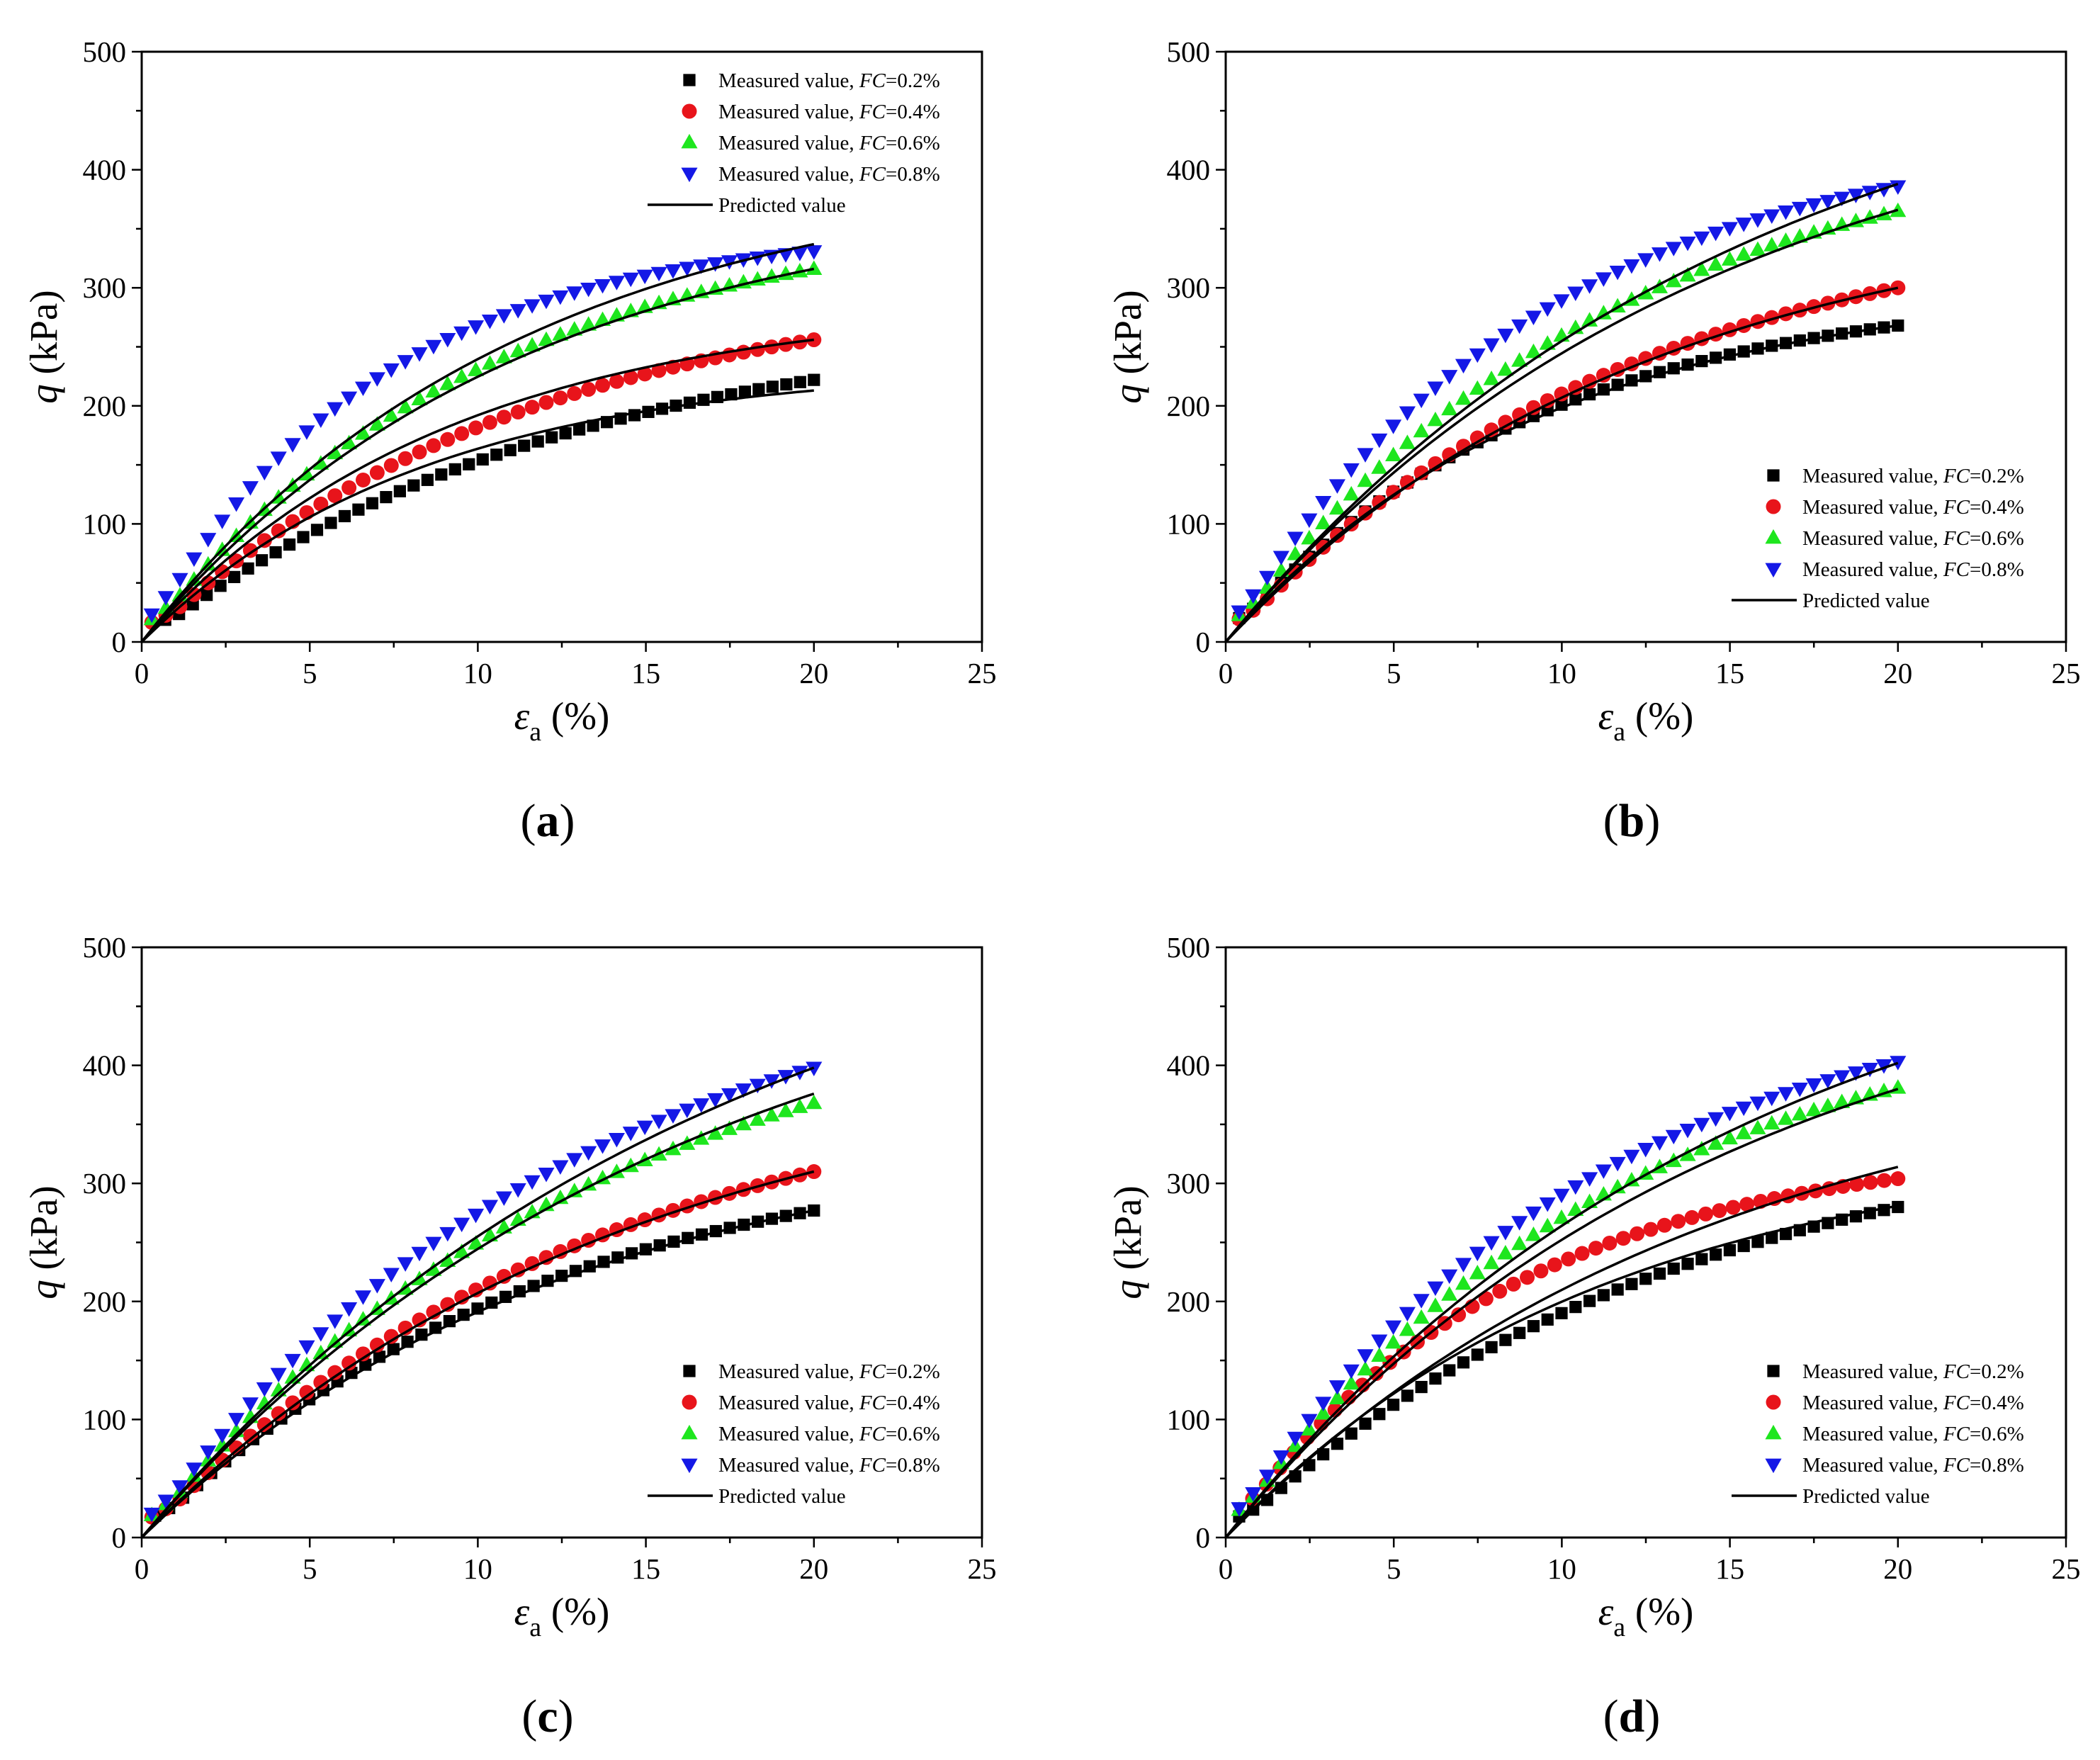 This screenshot has width=2100, height=1760. Describe the element at coordinates (1189, 523) in the screenshot. I see `y-tick-label: 100` at that location.